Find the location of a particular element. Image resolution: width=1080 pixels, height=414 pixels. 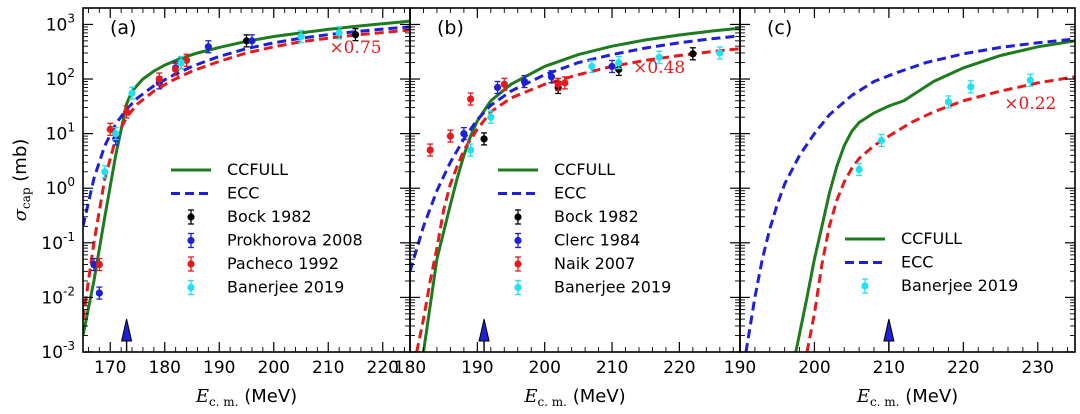

x-tick-label: 210 is located at coordinates (612, 368).